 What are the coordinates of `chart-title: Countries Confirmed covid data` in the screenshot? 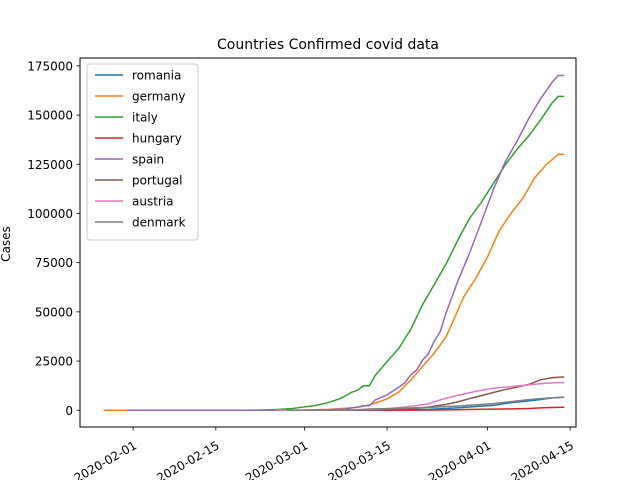 It's located at (328, 45).